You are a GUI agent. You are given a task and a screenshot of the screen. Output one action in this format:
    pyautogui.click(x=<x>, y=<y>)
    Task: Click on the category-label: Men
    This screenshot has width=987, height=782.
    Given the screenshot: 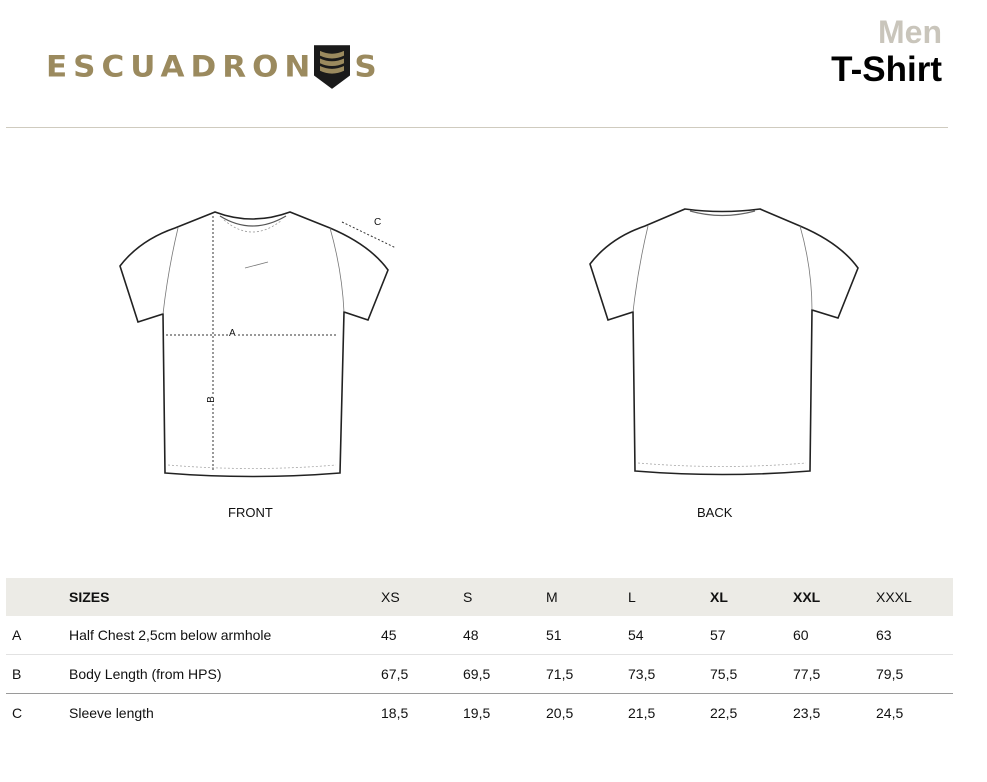 What is the action you would take?
    pyautogui.click(x=910, y=32)
    